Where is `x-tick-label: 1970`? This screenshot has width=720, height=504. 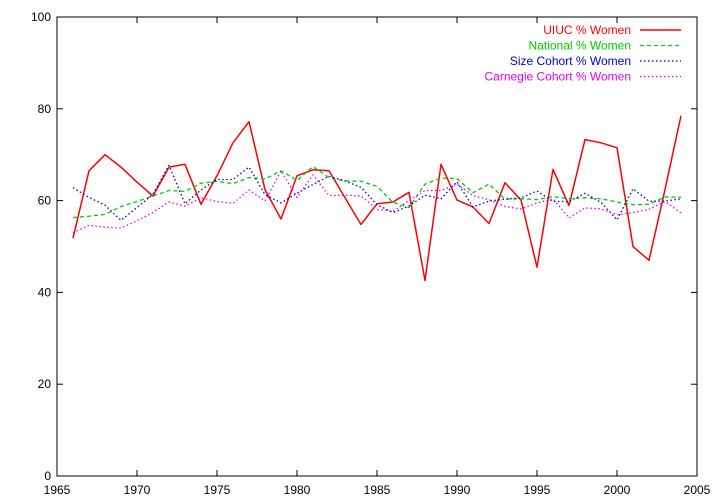
x-tick-label: 1970 is located at coordinates (137, 490).